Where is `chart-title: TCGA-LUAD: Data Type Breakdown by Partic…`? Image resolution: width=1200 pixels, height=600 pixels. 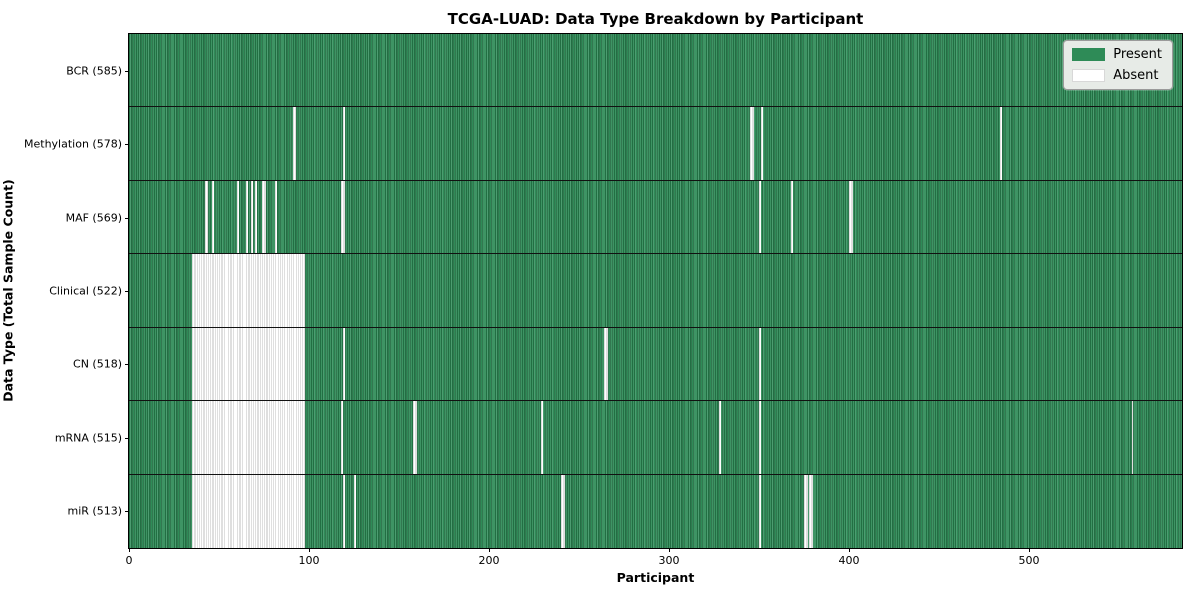
chart-title: TCGA-LUAD: Data Type Breakdown by Partic… is located at coordinates (655, 19).